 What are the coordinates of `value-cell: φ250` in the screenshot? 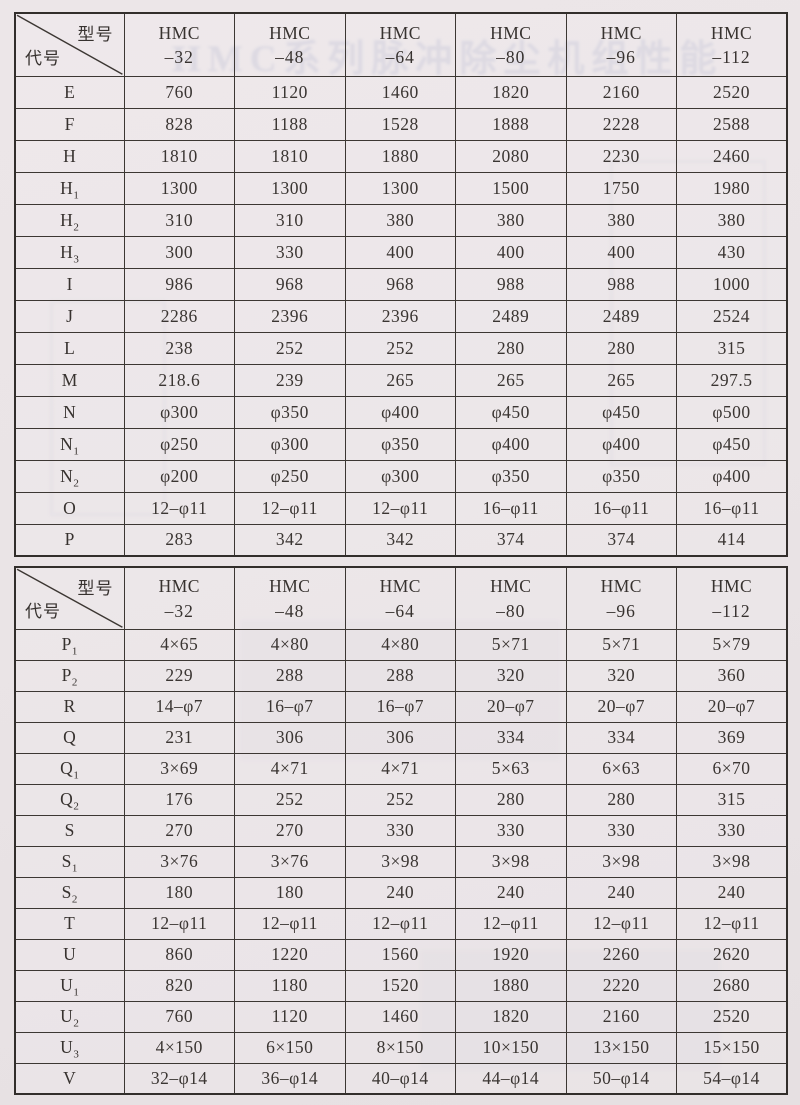 It's located at (290, 476).